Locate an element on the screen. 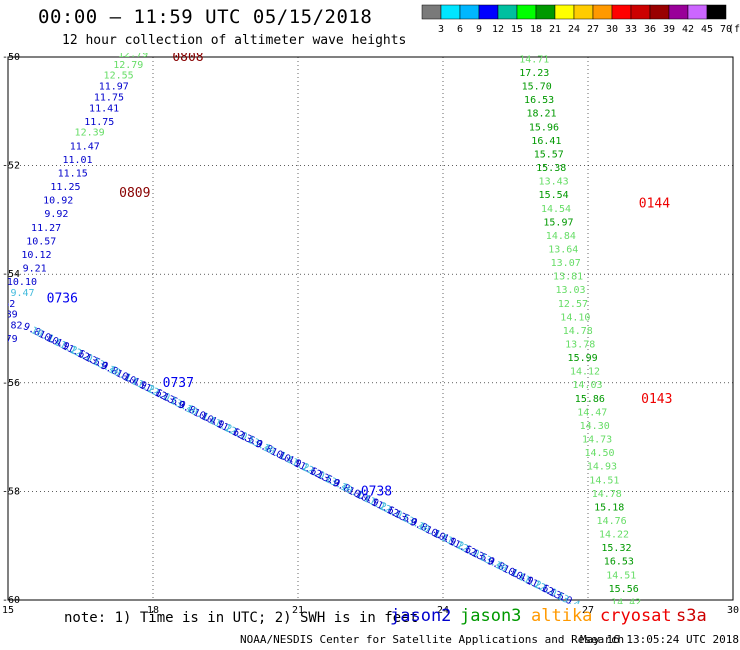 This screenshot has height=650, width=740. wave-height-label: 15.56 is located at coordinates (624, 589).